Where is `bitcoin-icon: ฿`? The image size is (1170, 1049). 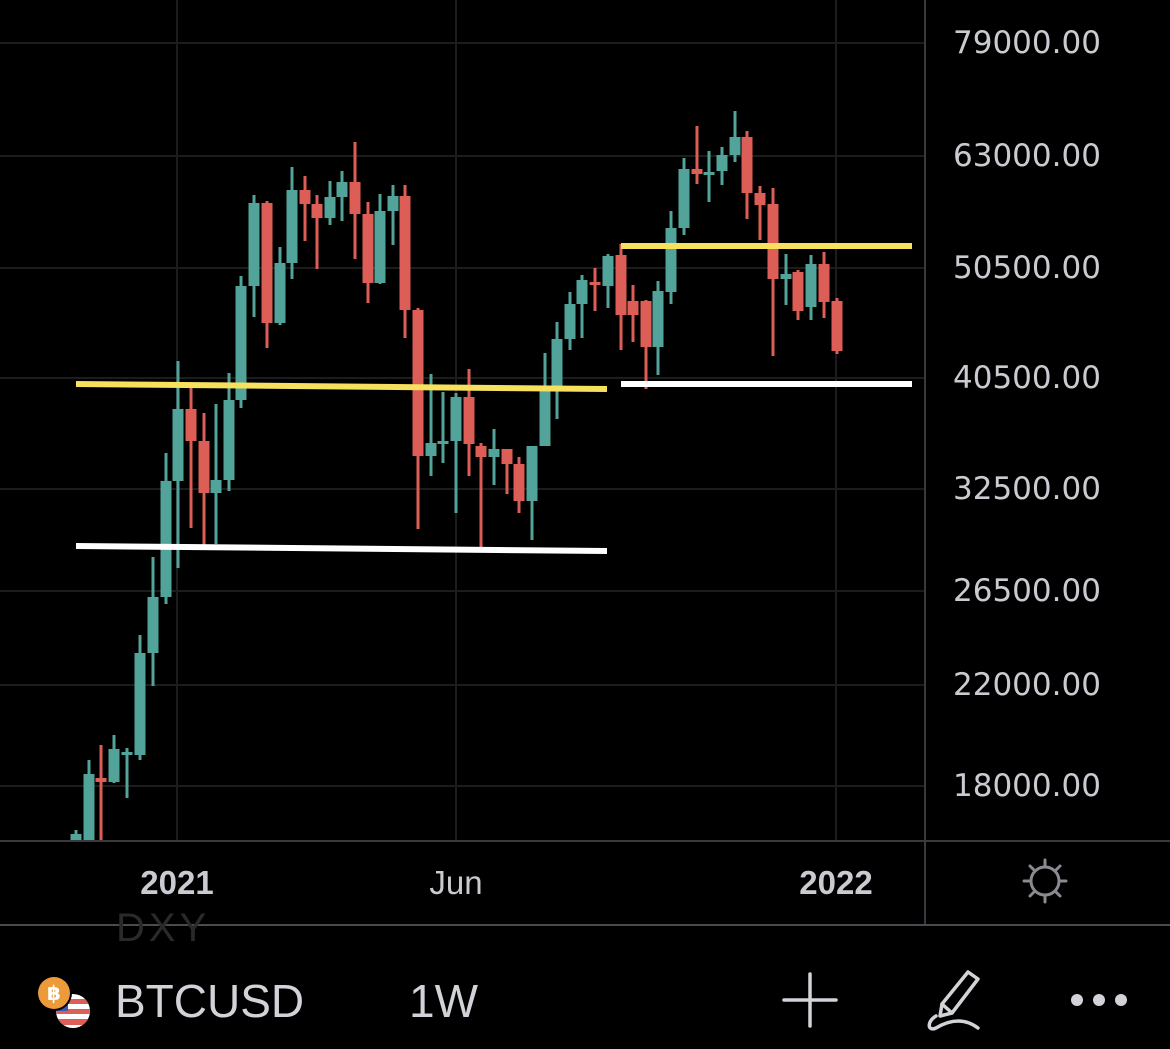 bitcoin-icon: ฿ is located at coordinates (54, 993).